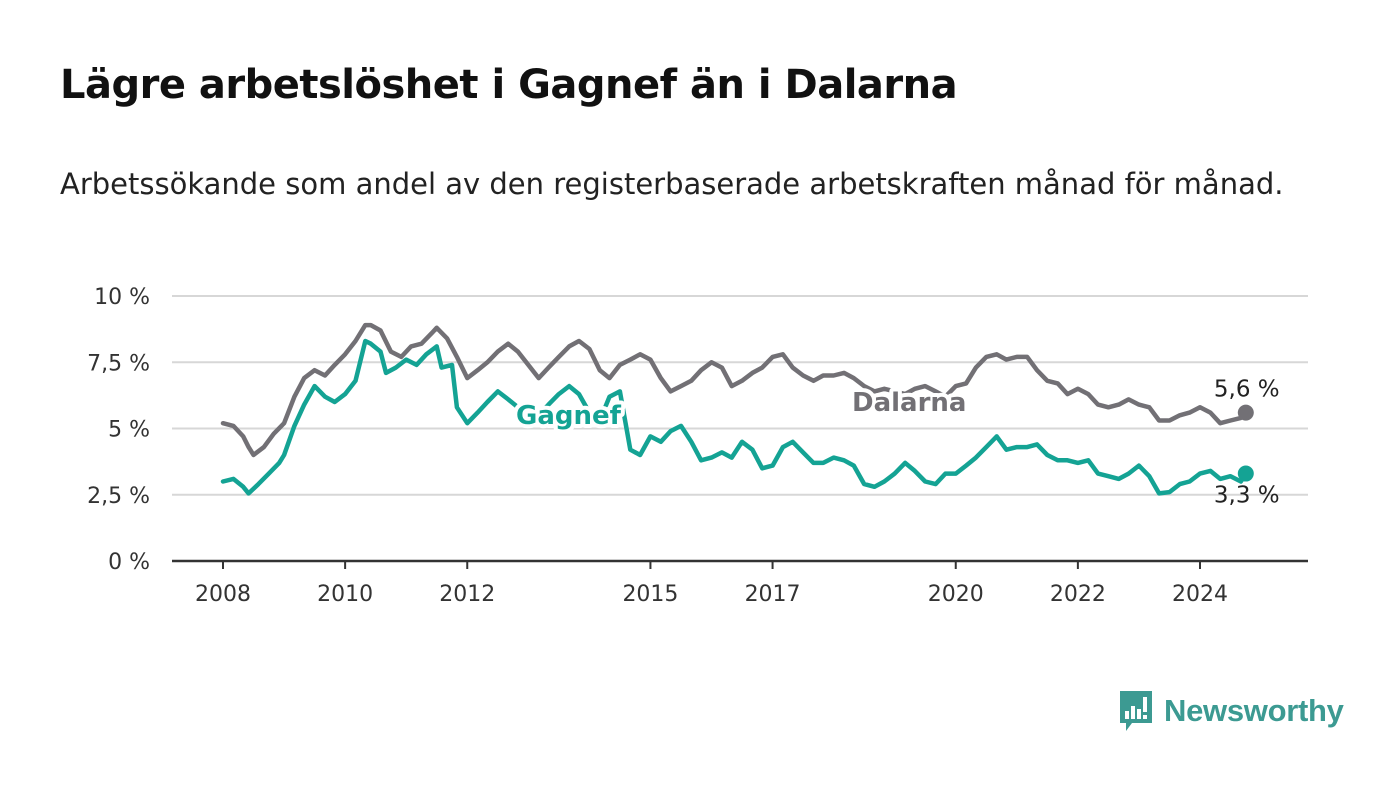  I want to click on page-title: Lägre arbetslöshet i Gagnef än i Dalarna, so click(509, 85).